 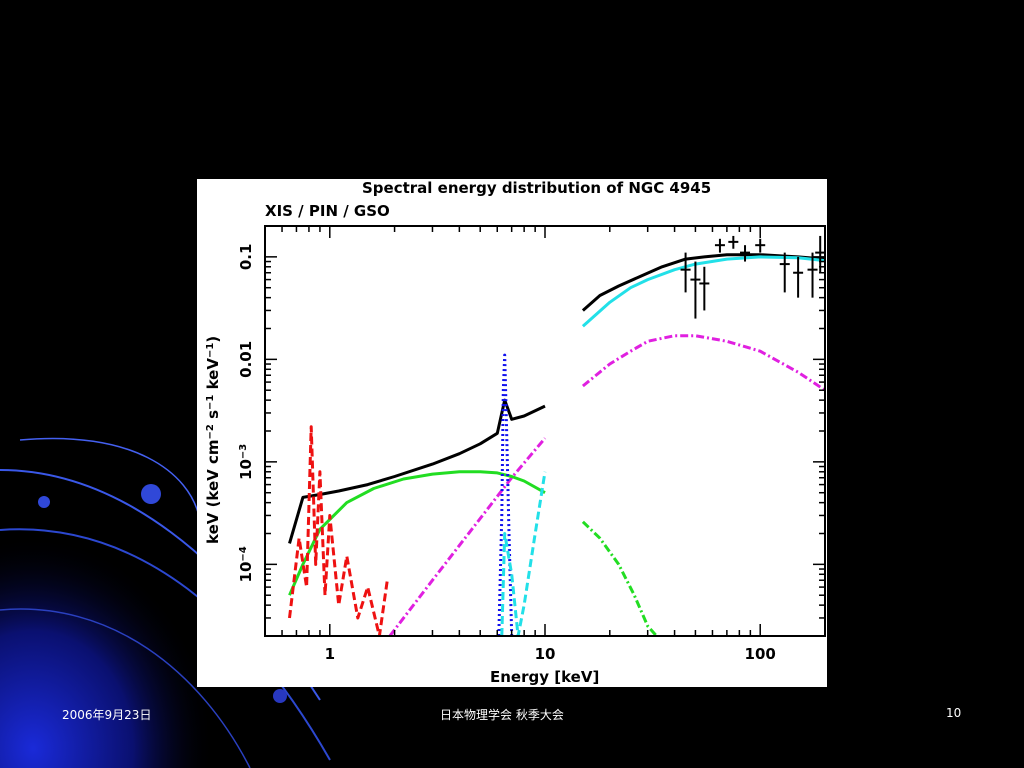 What do you see at coordinates (210, 350) in the screenshot?
I see `y-axis-label-sup3: −1` at bounding box center [210, 350].